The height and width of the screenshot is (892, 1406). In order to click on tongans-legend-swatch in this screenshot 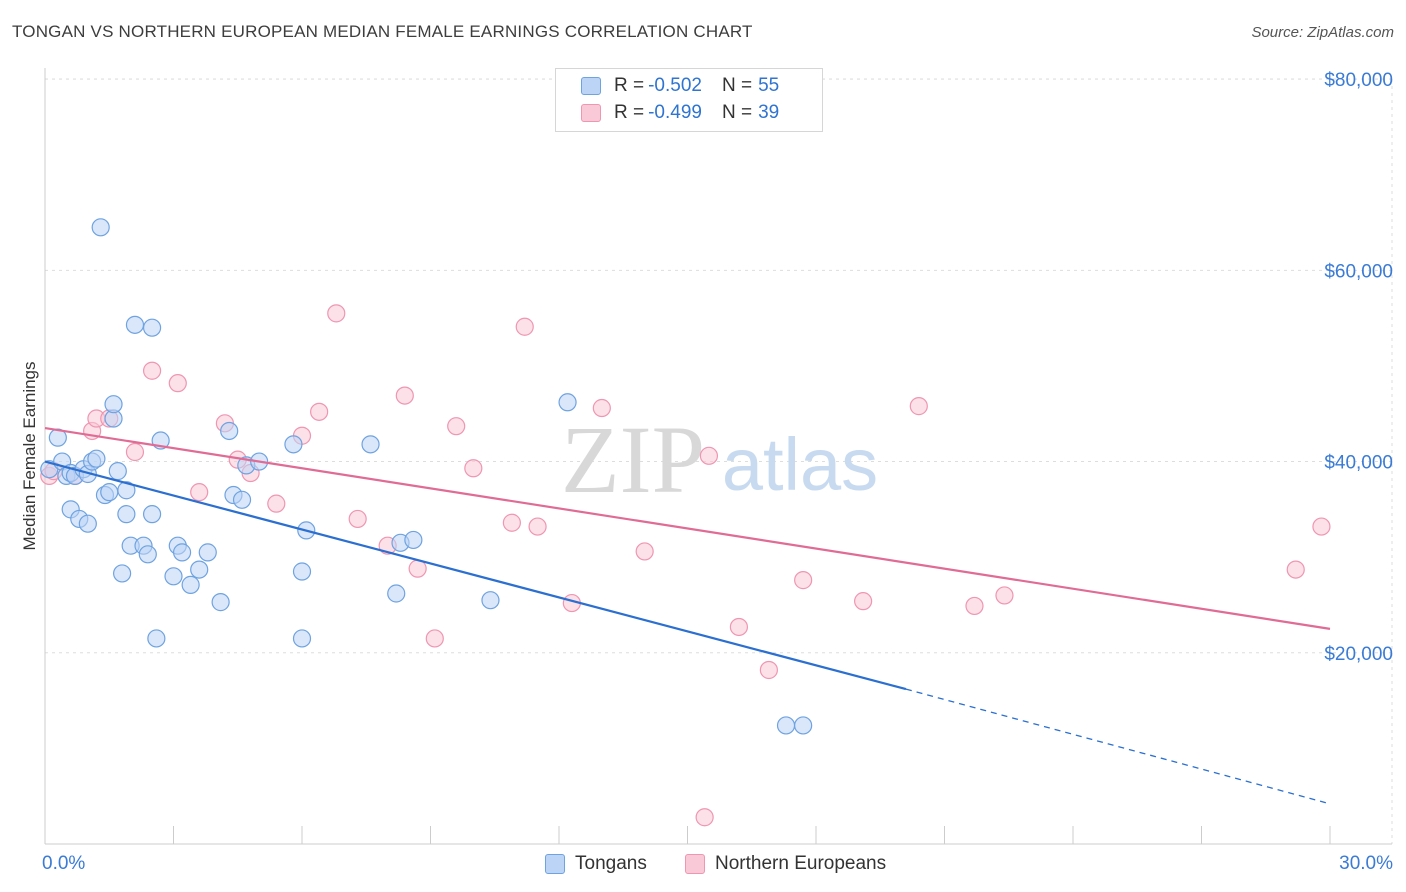, I will do `click(555, 864)`.